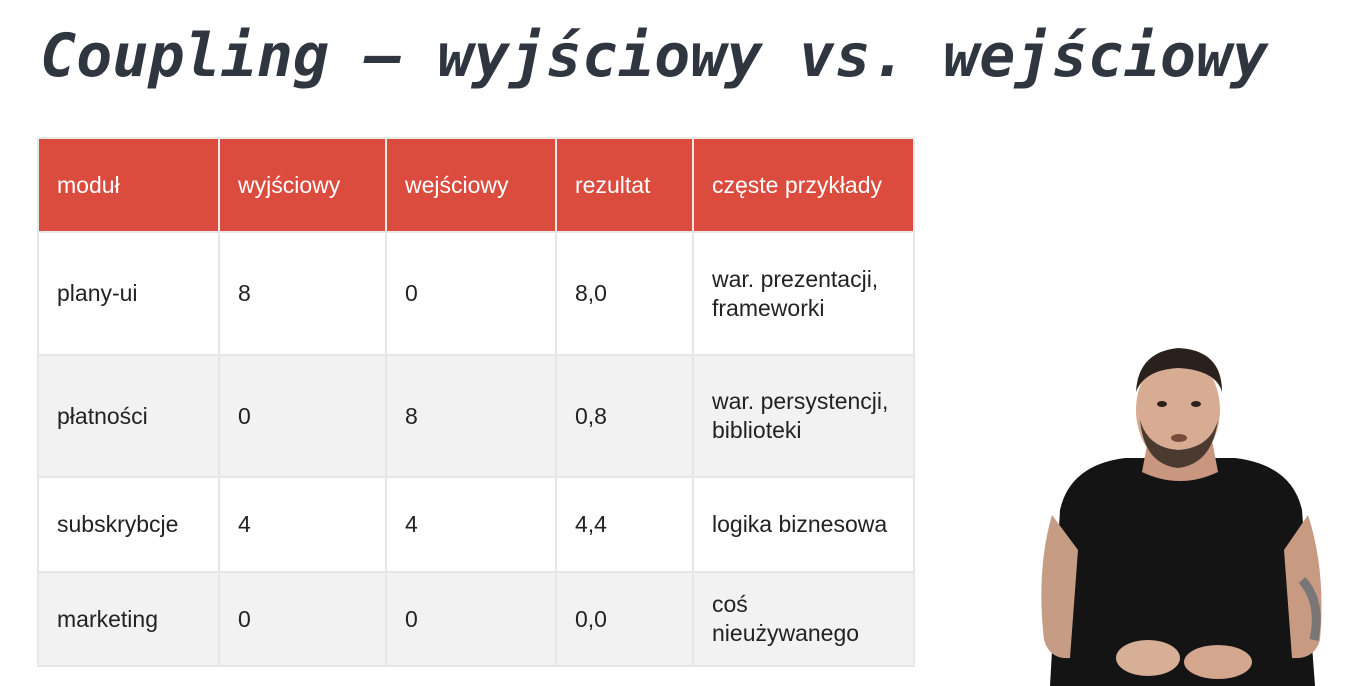 The image size is (1352, 686). I want to click on cell-examples: coś nieużywanego, so click(803, 619).